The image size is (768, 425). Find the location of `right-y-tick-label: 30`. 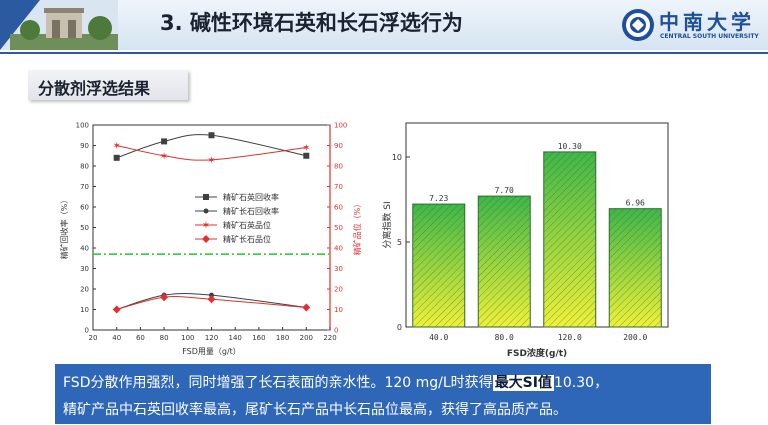

right-y-tick-label: 30 is located at coordinates (338, 269).